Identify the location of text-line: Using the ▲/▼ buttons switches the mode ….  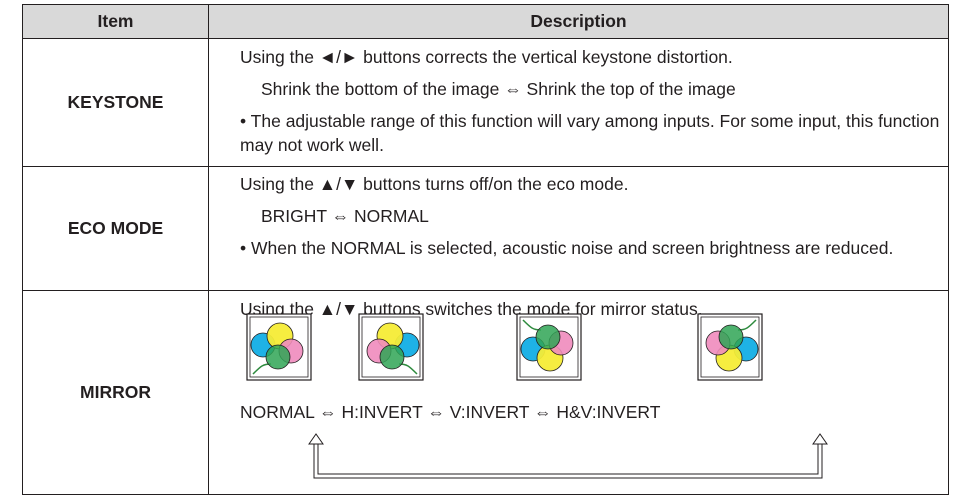
(471, 309).